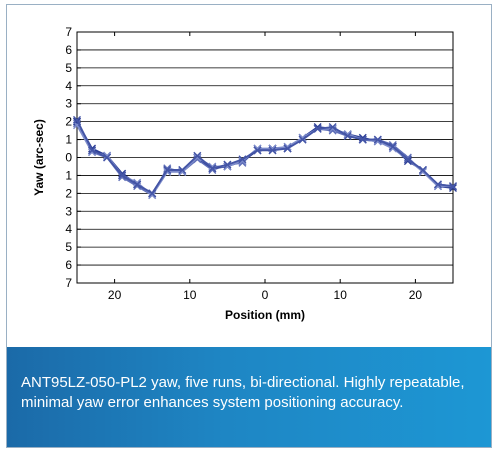  Describe the element at coordinates (68, 175) in the screenshot. I see `y-tick-label-8: 1` at that location.